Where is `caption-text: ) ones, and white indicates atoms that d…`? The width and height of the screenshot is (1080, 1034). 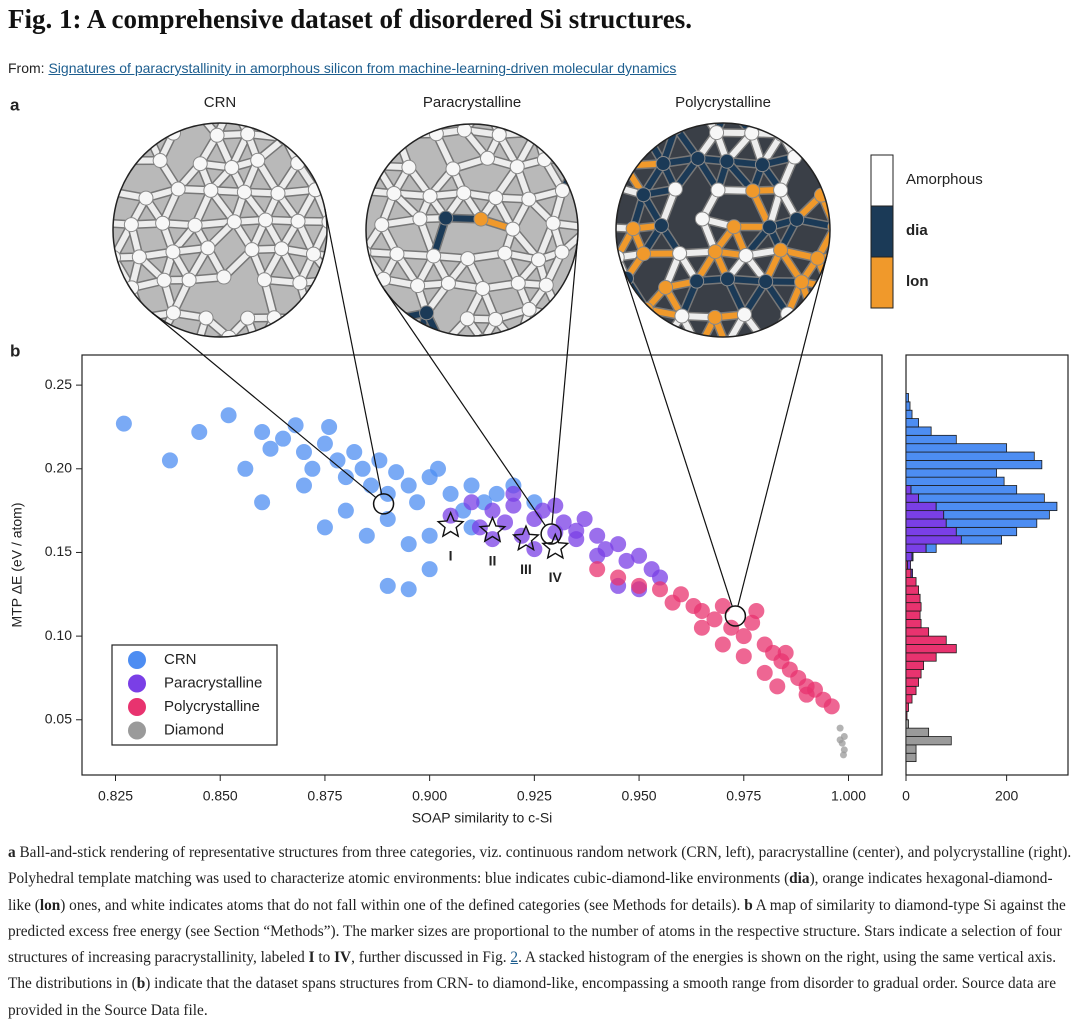 caption-text: ) ones, and white indicates atoms that d… is located at coordinates (402, 905).